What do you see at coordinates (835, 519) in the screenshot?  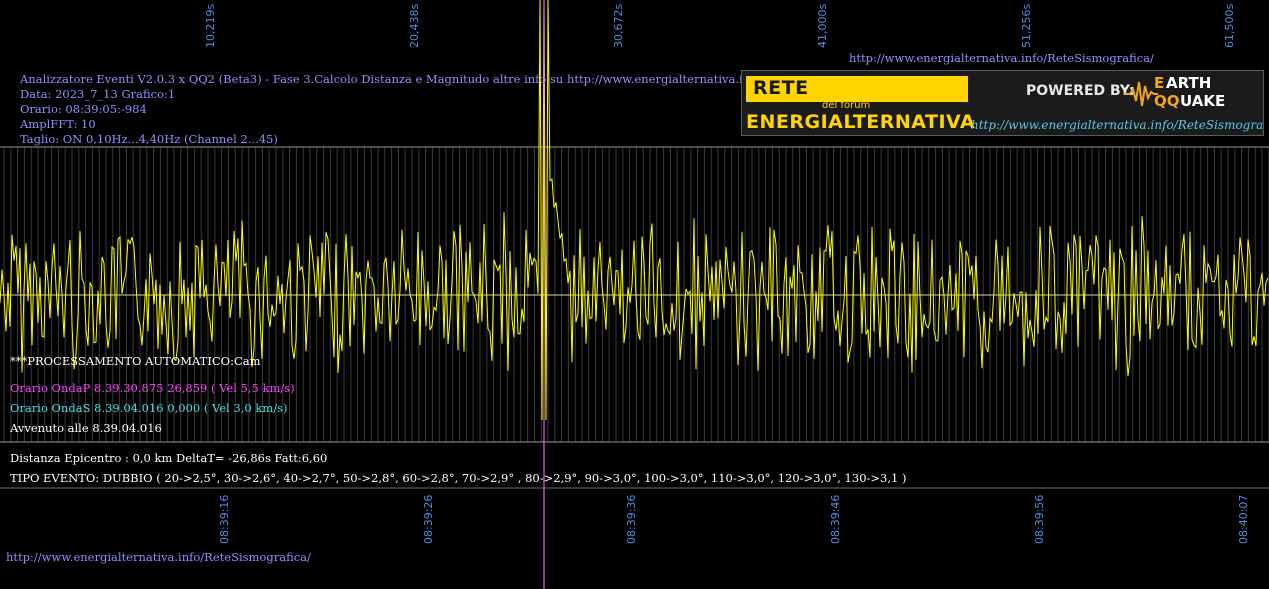 I see `bottom-axis-label: 08:39:46` at bounding box center [835, 519].